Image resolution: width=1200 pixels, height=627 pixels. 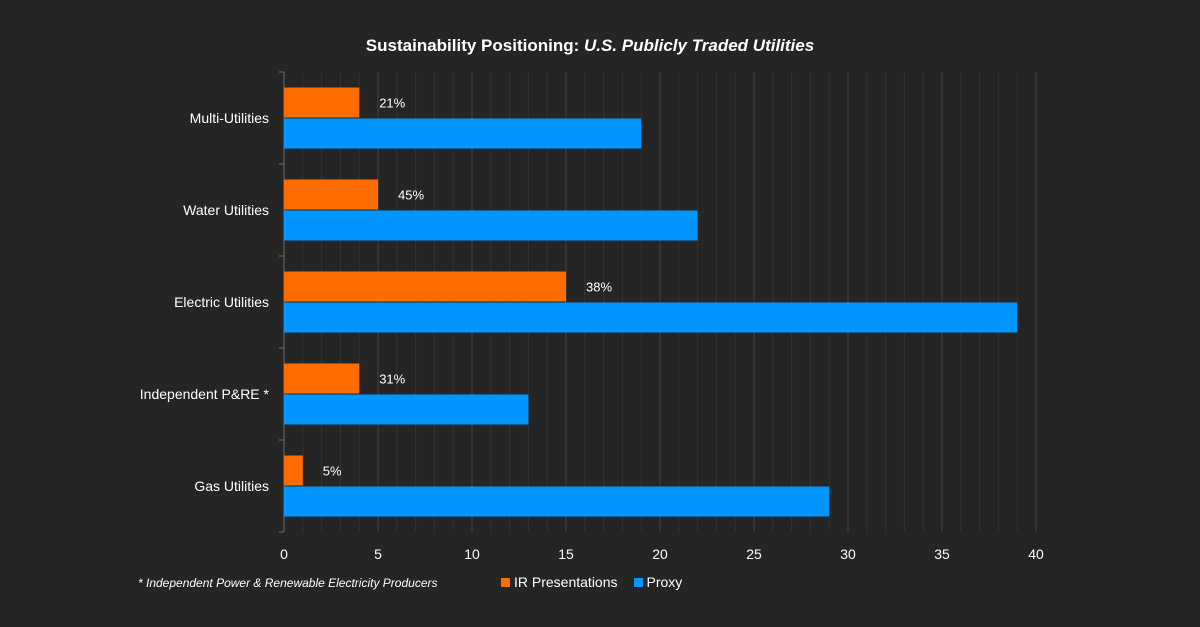 What do you see at coordinates (472, 554) in the screenshot?
I see `x-tick-label: 10` at bounding box center [472, 554].